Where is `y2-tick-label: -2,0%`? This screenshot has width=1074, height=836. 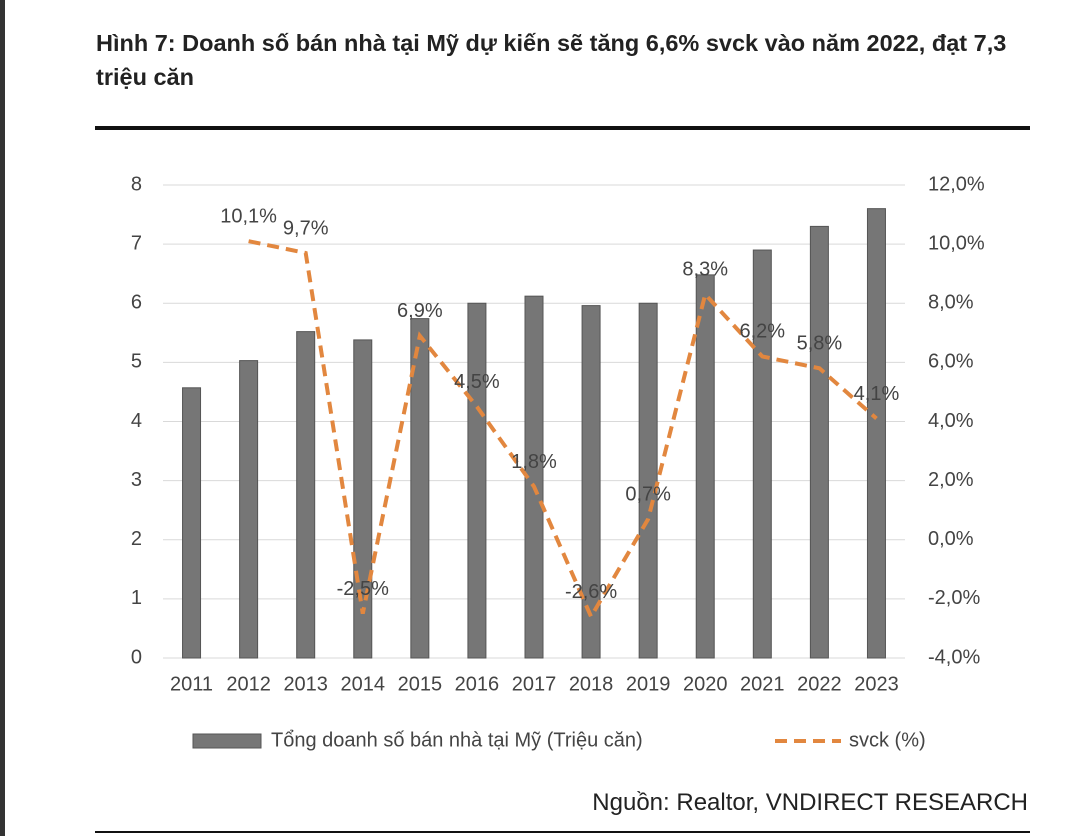
y2-tick-label: -2,0% is located at coordinates (954, 598).